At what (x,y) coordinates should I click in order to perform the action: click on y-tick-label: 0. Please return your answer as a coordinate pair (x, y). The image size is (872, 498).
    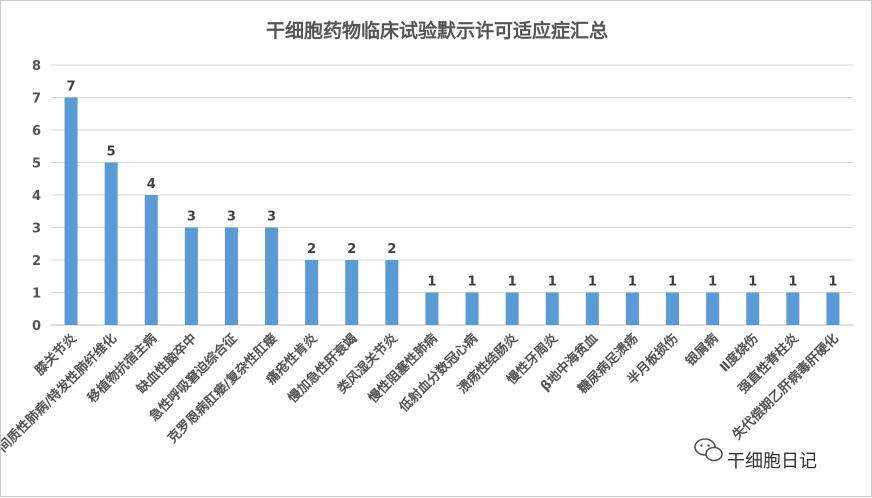
    Looking at the image, I should click on (36, 326).